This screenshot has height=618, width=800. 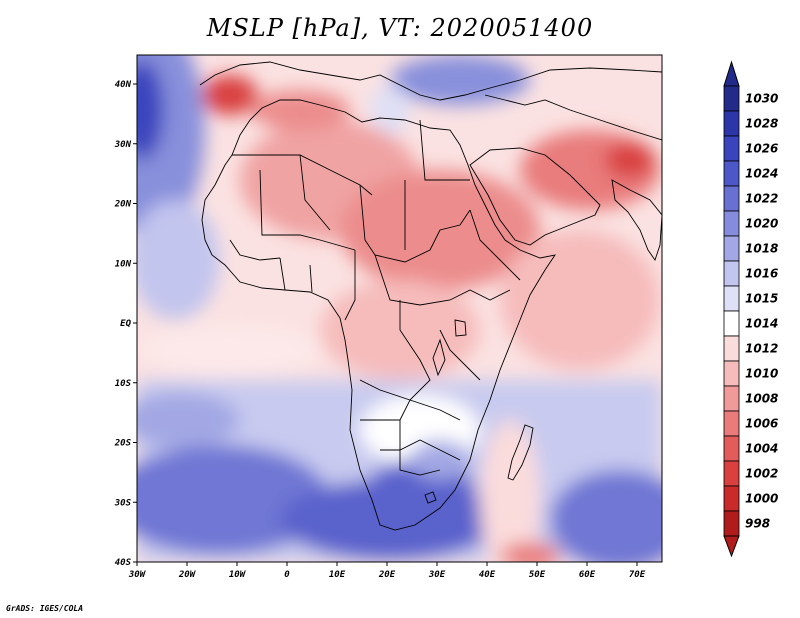 What do you see at coordinates (637, 575) in the screenshot?
I see `lon-tick-label: 70E` at bounding box center [637, 575].